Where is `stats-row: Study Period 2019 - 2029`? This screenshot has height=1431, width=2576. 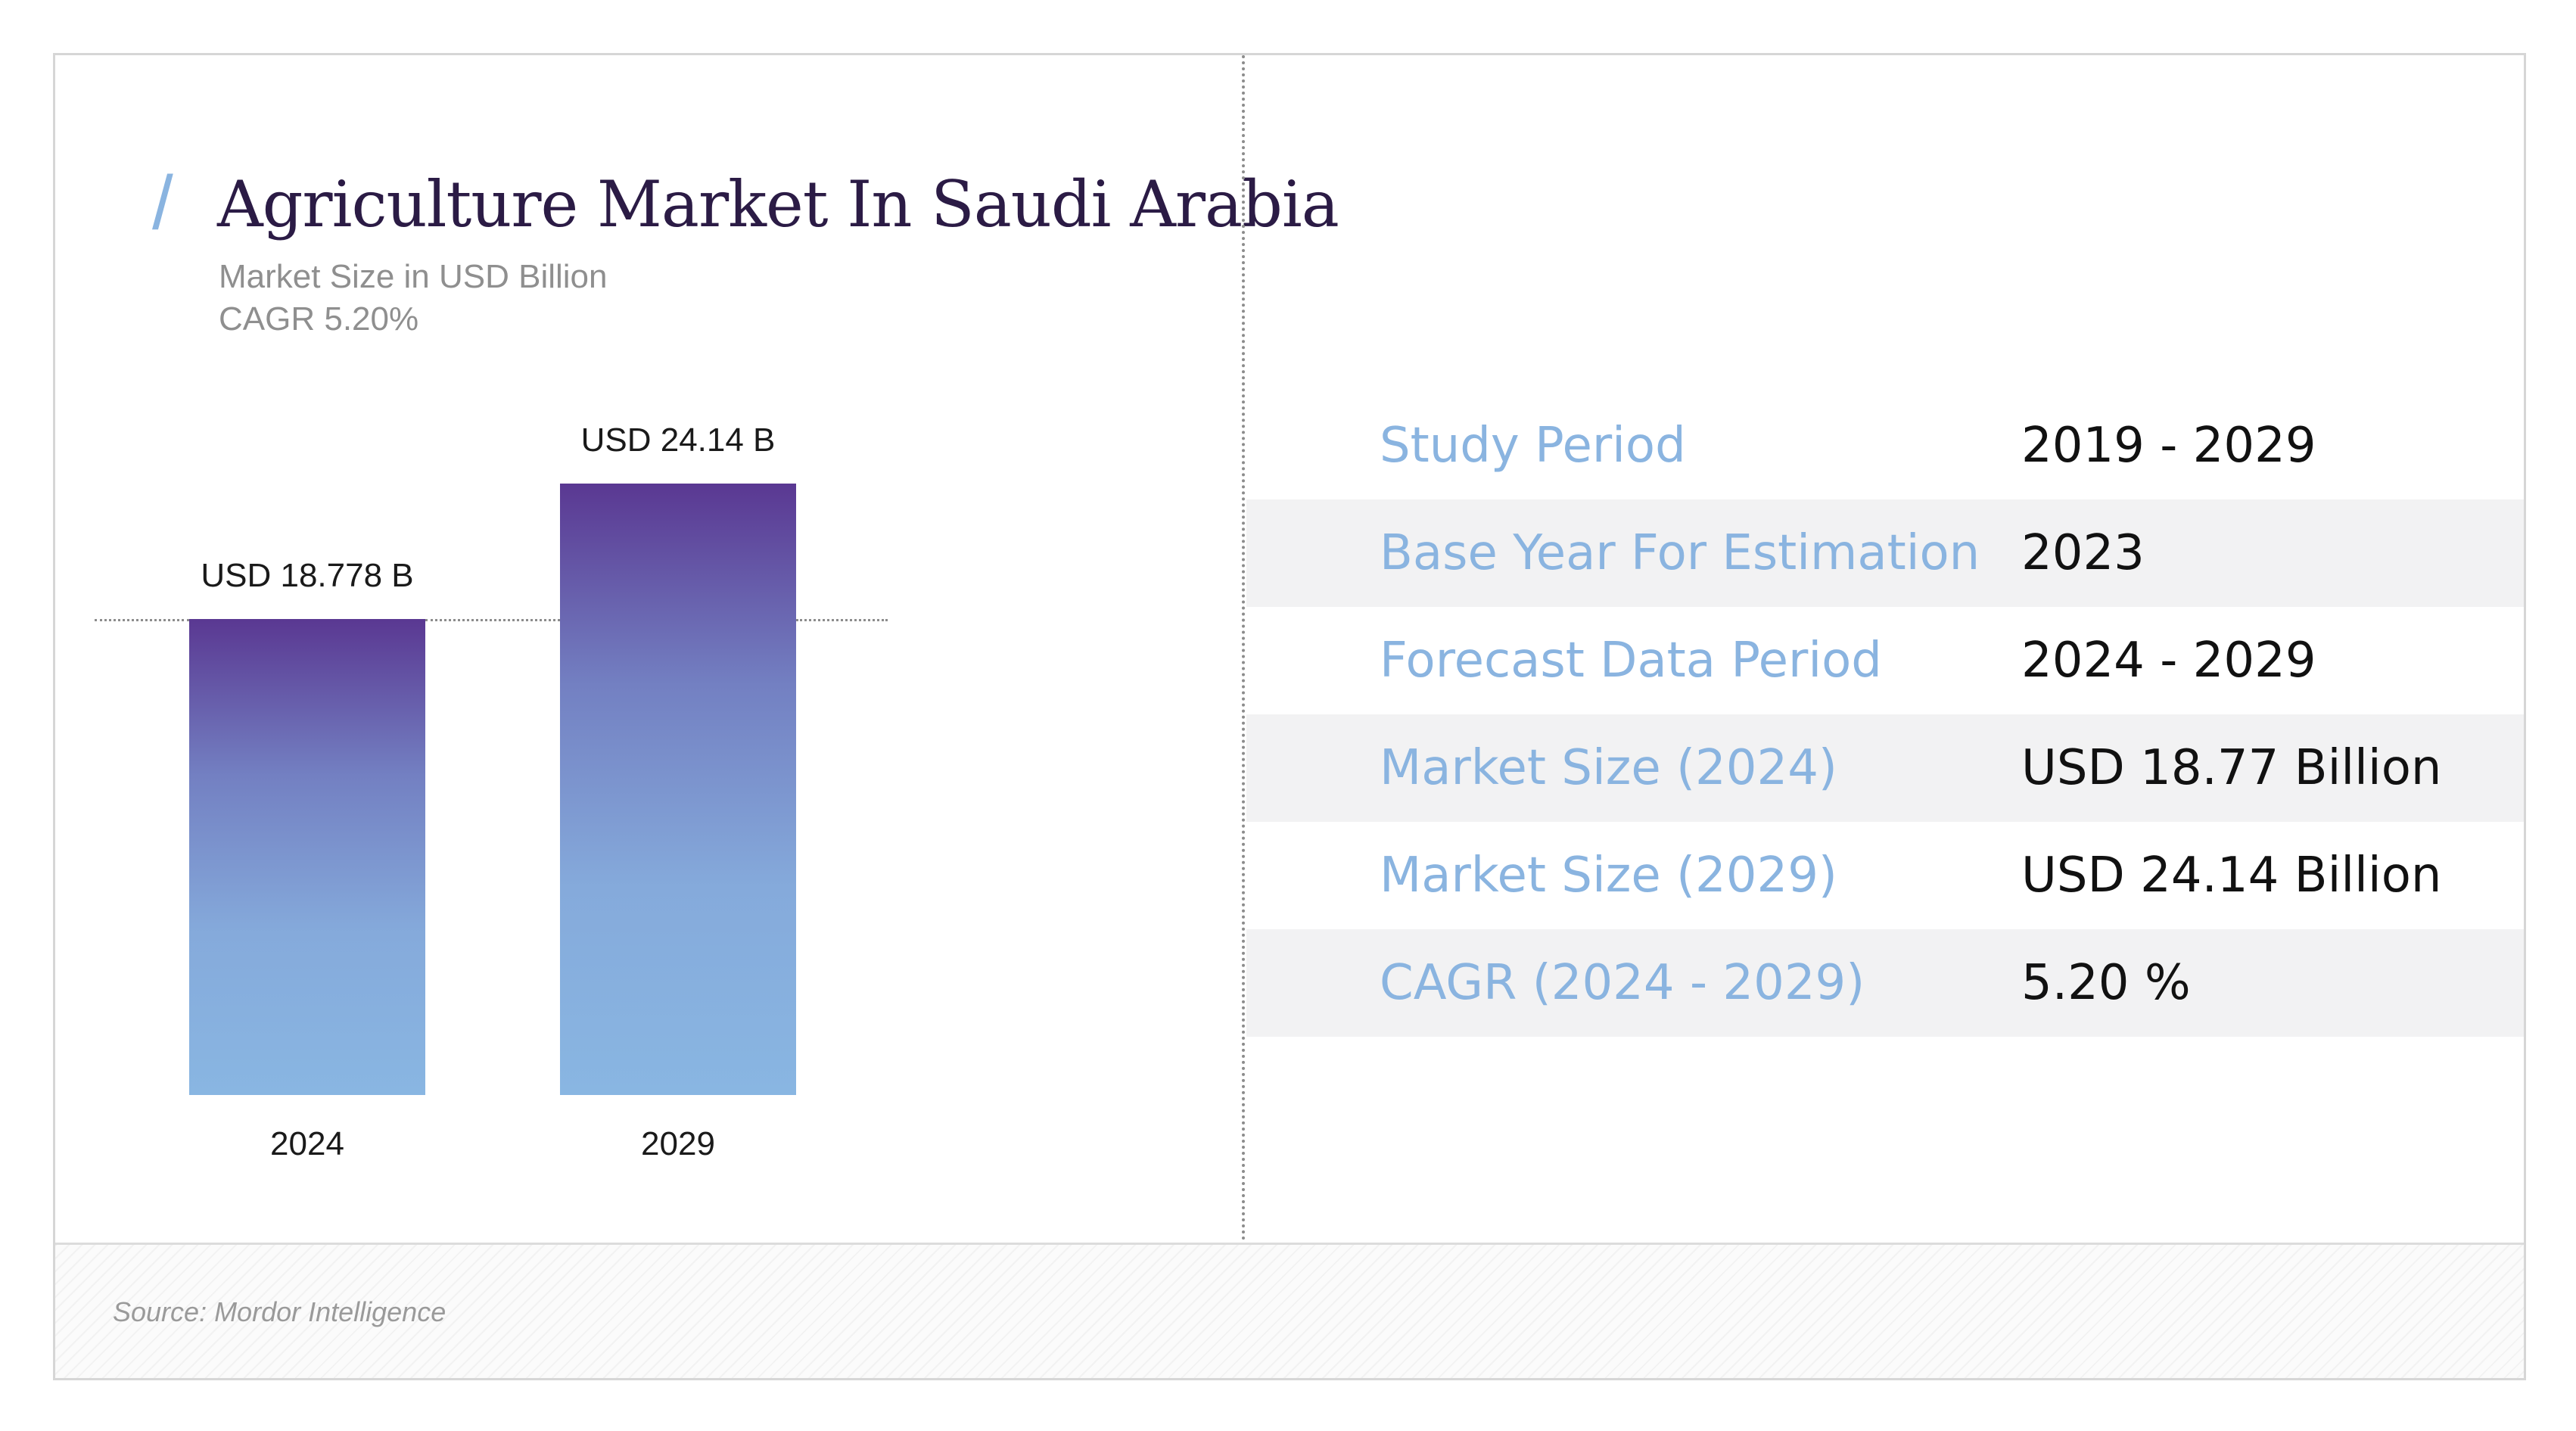
stats-row: Study Period 2019 - 2029 is located at coordinates (1885, 445).